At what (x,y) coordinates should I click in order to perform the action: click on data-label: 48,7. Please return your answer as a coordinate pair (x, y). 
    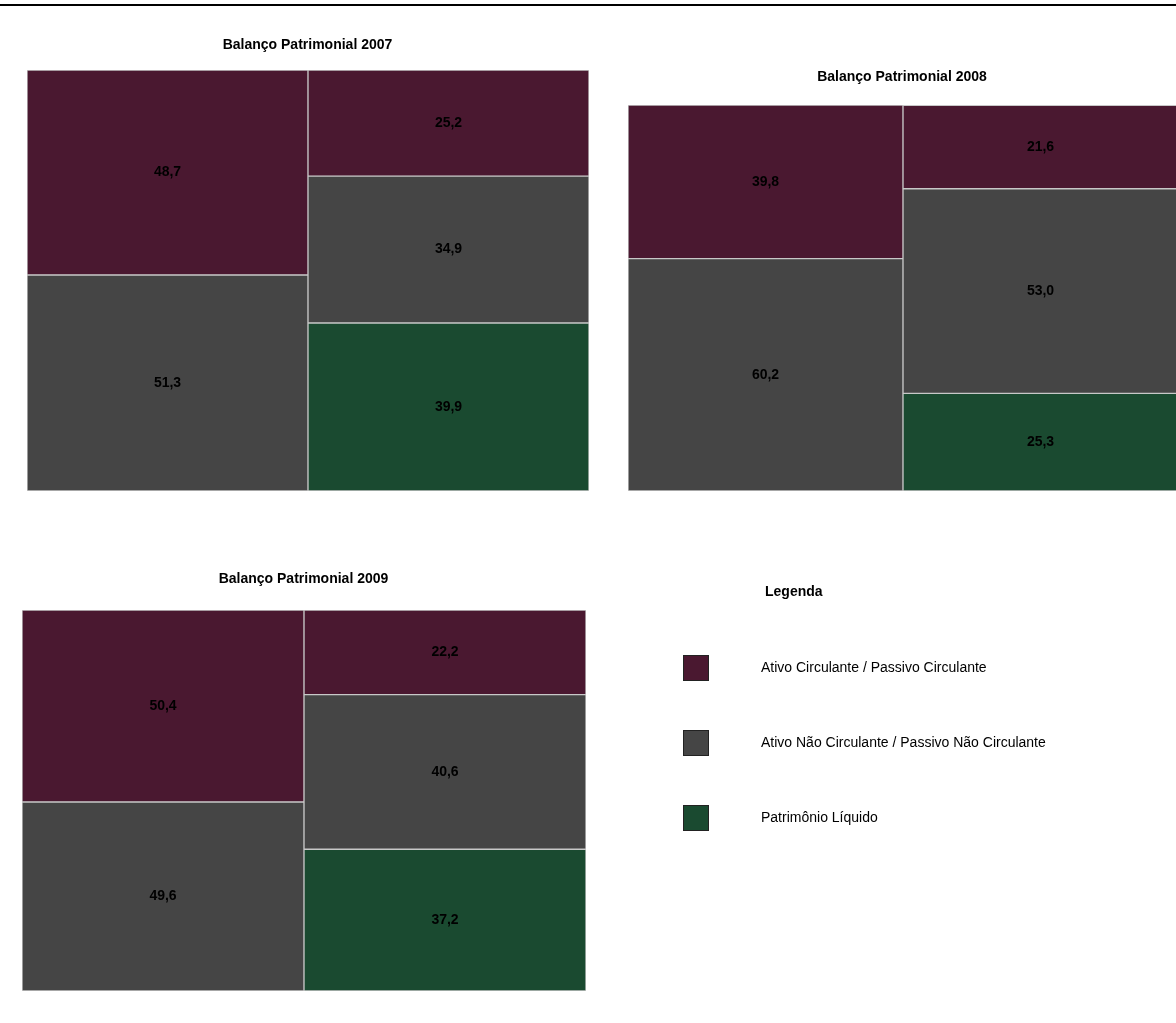
    Looking at the image, I should click on (167, 171).